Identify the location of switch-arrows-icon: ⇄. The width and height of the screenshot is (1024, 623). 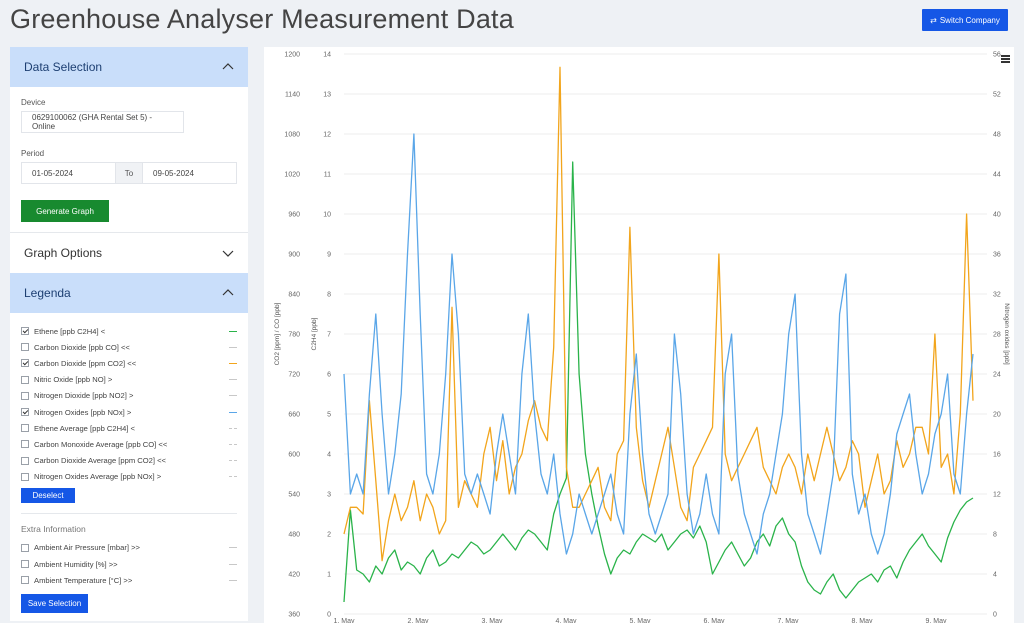
(933, 20).